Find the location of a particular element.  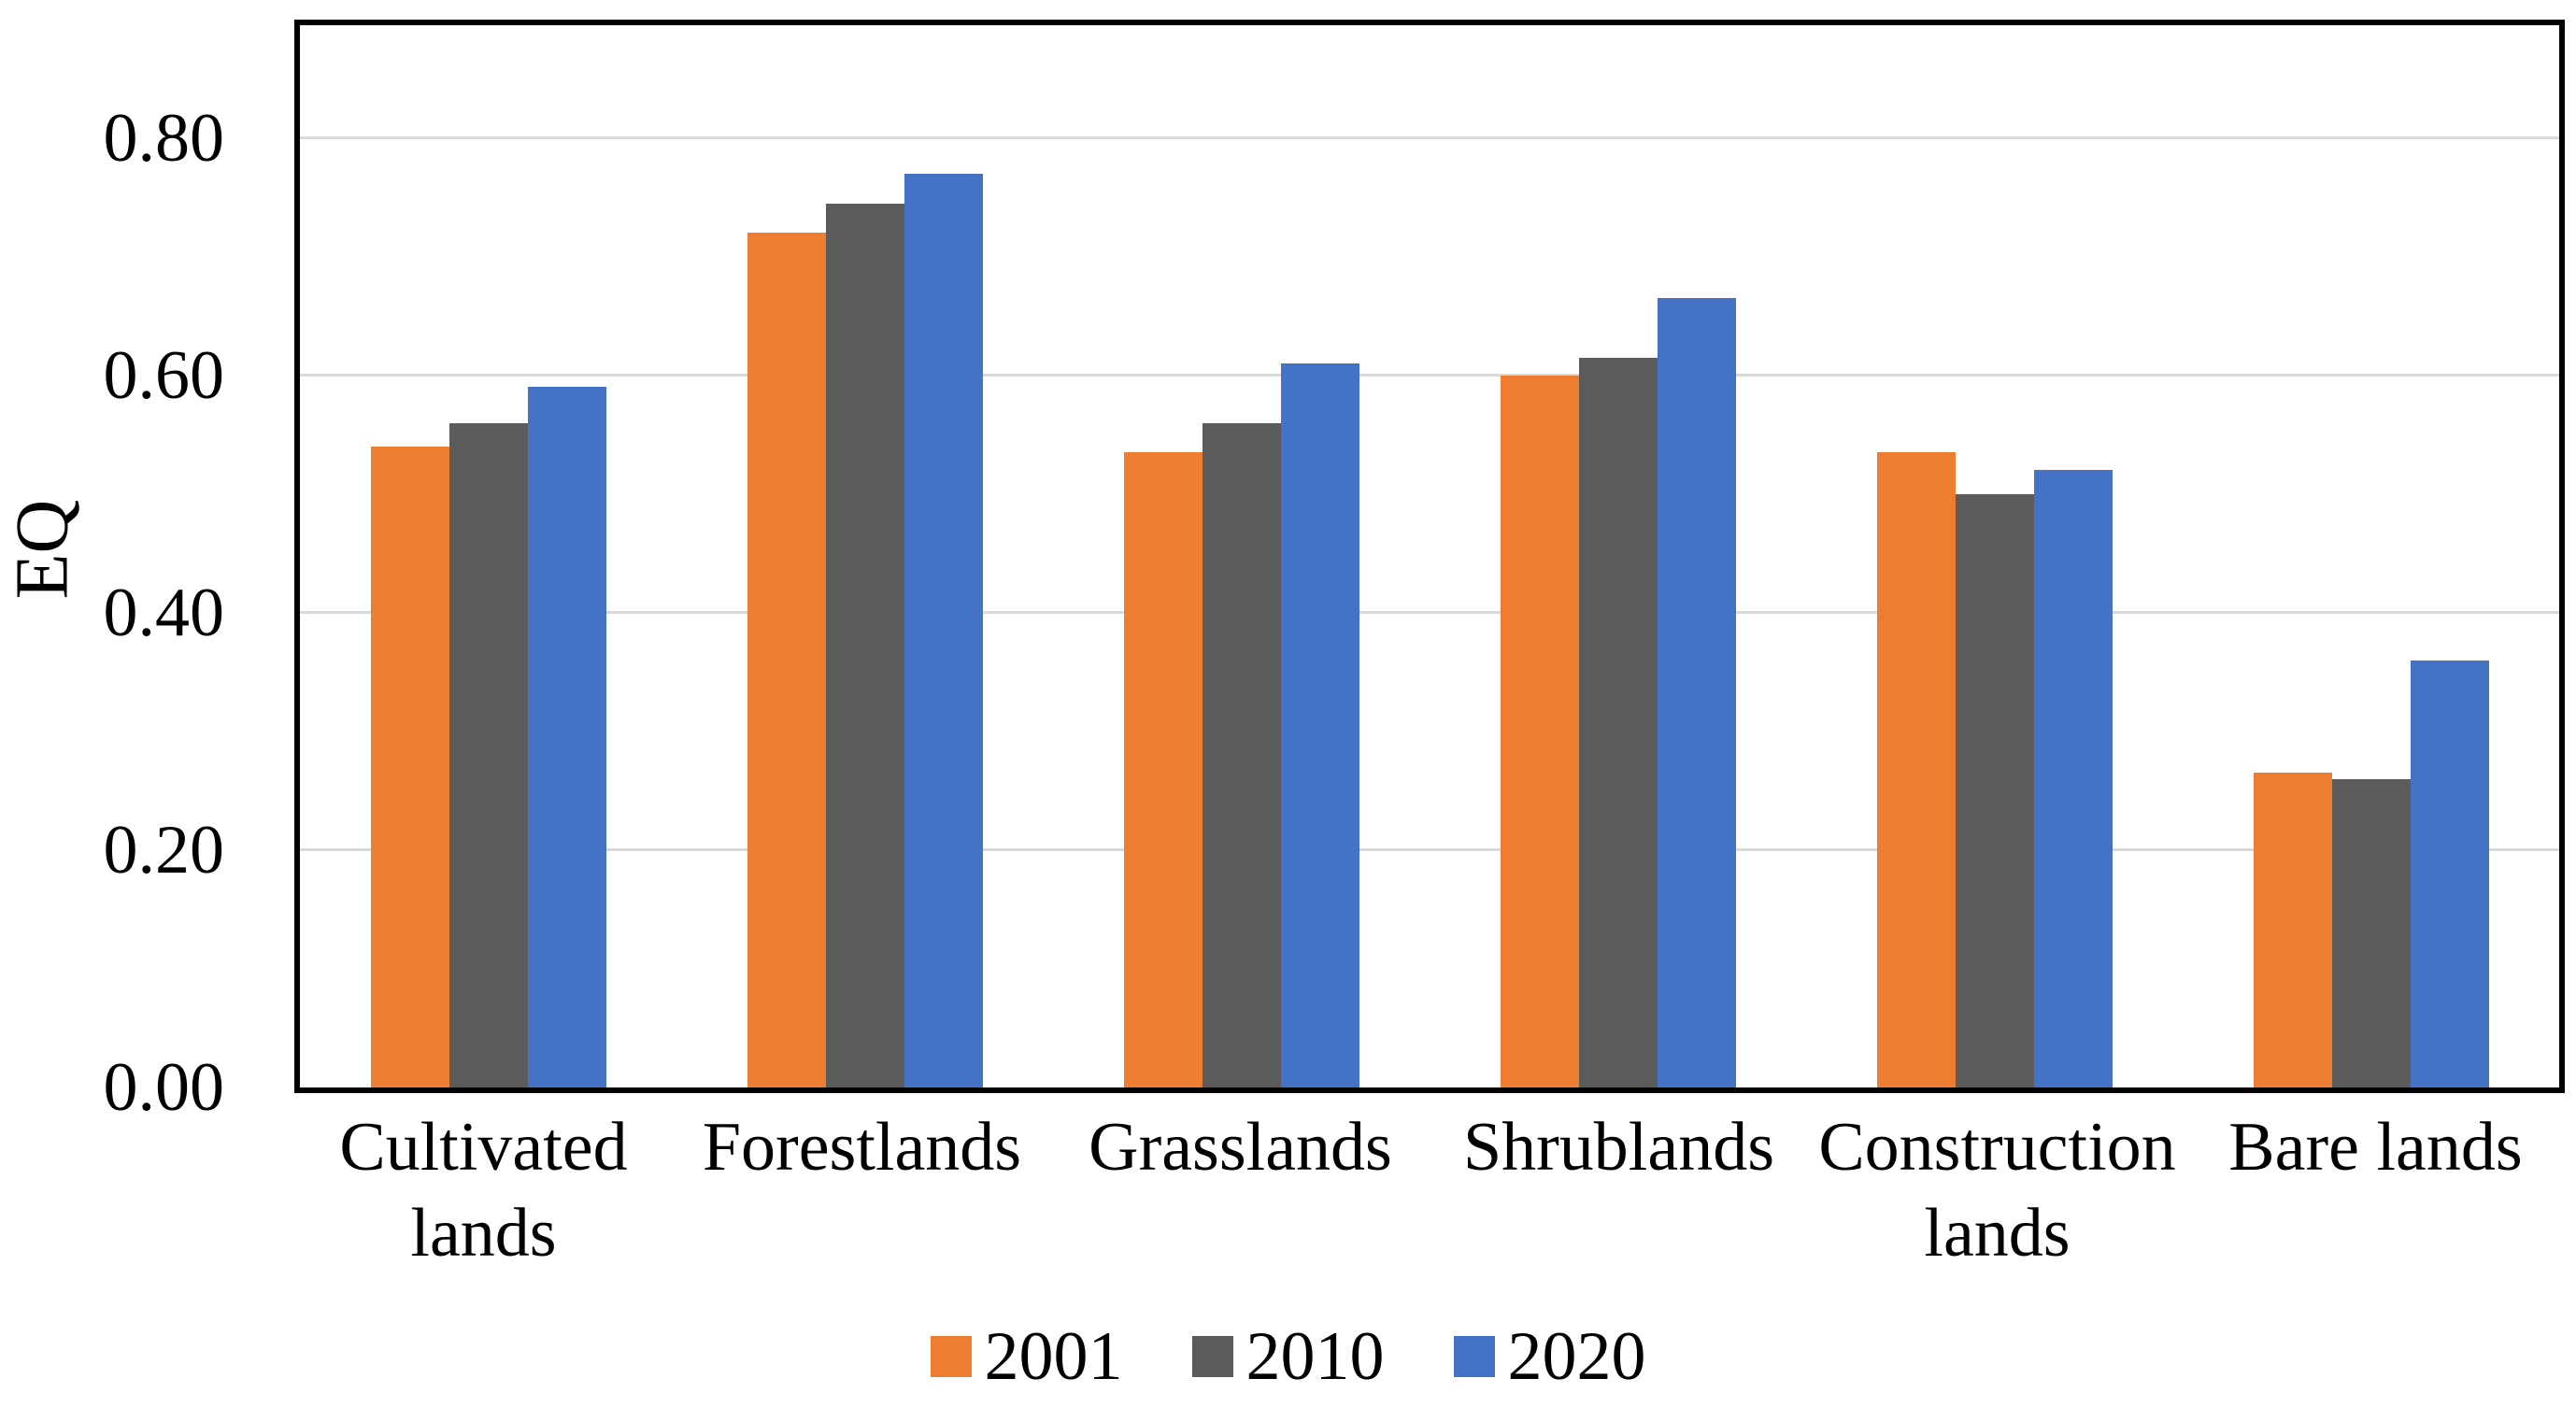

y-tick-label-0.80: 0.80 is located at coordinates (164, 138).